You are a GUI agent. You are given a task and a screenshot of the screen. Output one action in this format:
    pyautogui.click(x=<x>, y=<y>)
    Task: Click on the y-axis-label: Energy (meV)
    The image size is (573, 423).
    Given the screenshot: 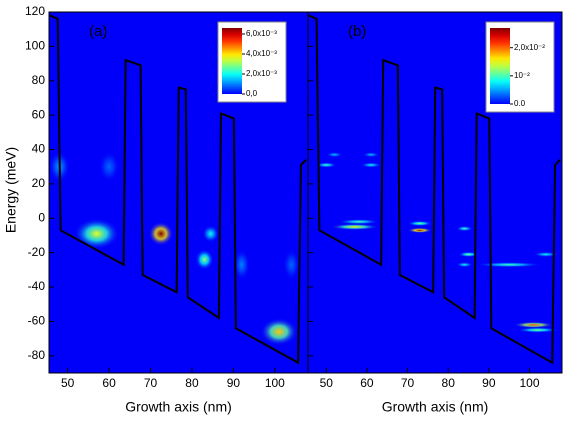 What is the action you would take?
    pyautogui.click(x=11, y=190)
    